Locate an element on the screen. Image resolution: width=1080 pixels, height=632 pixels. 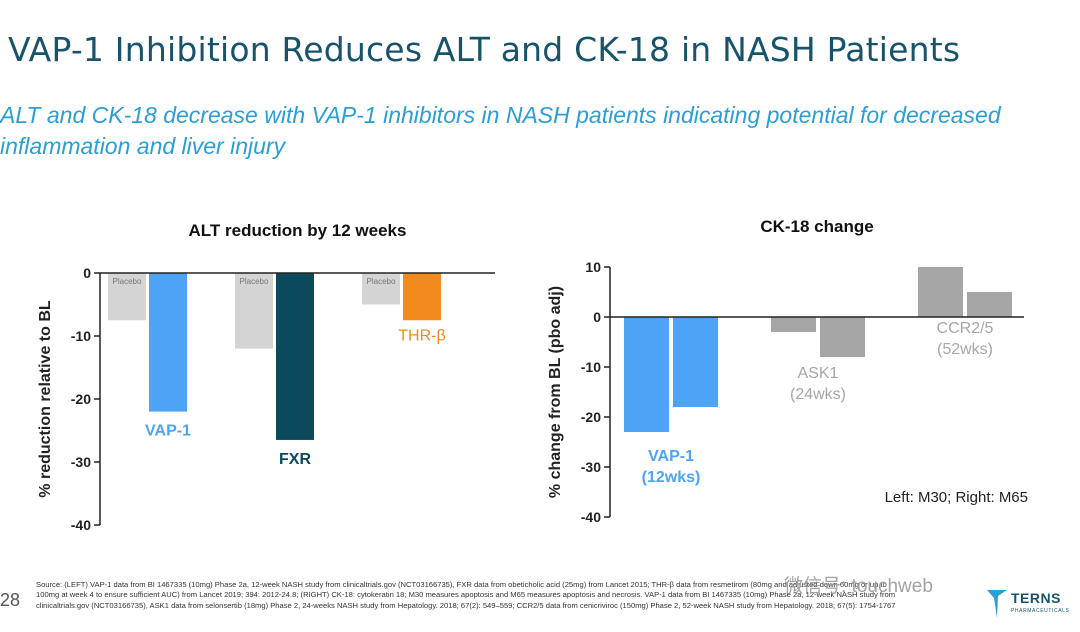
y-tick-label: 10 is located at coordinates (593, 267).